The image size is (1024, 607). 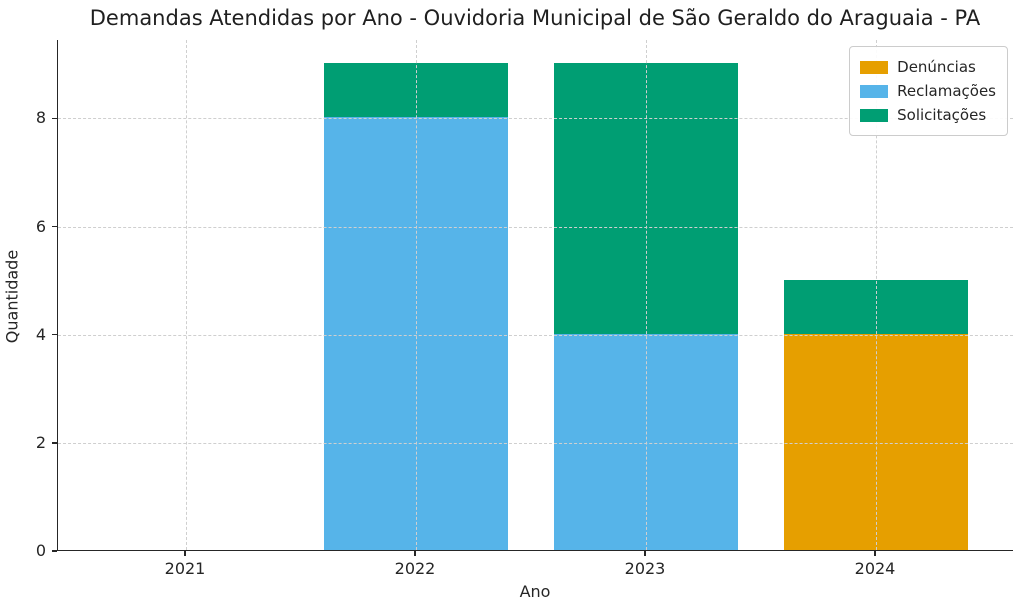 What do you see at coordinates (40, 226) in the screenshot?
I see `y-tick-label-6: 6` at bounding box center [40, 226].